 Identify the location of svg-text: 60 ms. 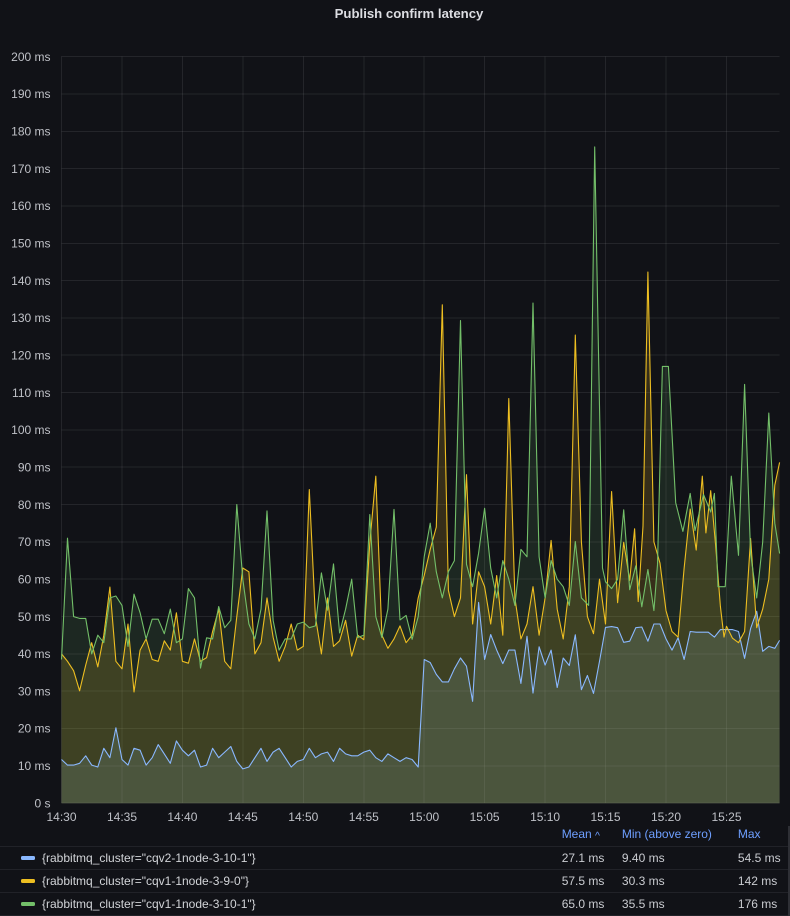
(34, 579).